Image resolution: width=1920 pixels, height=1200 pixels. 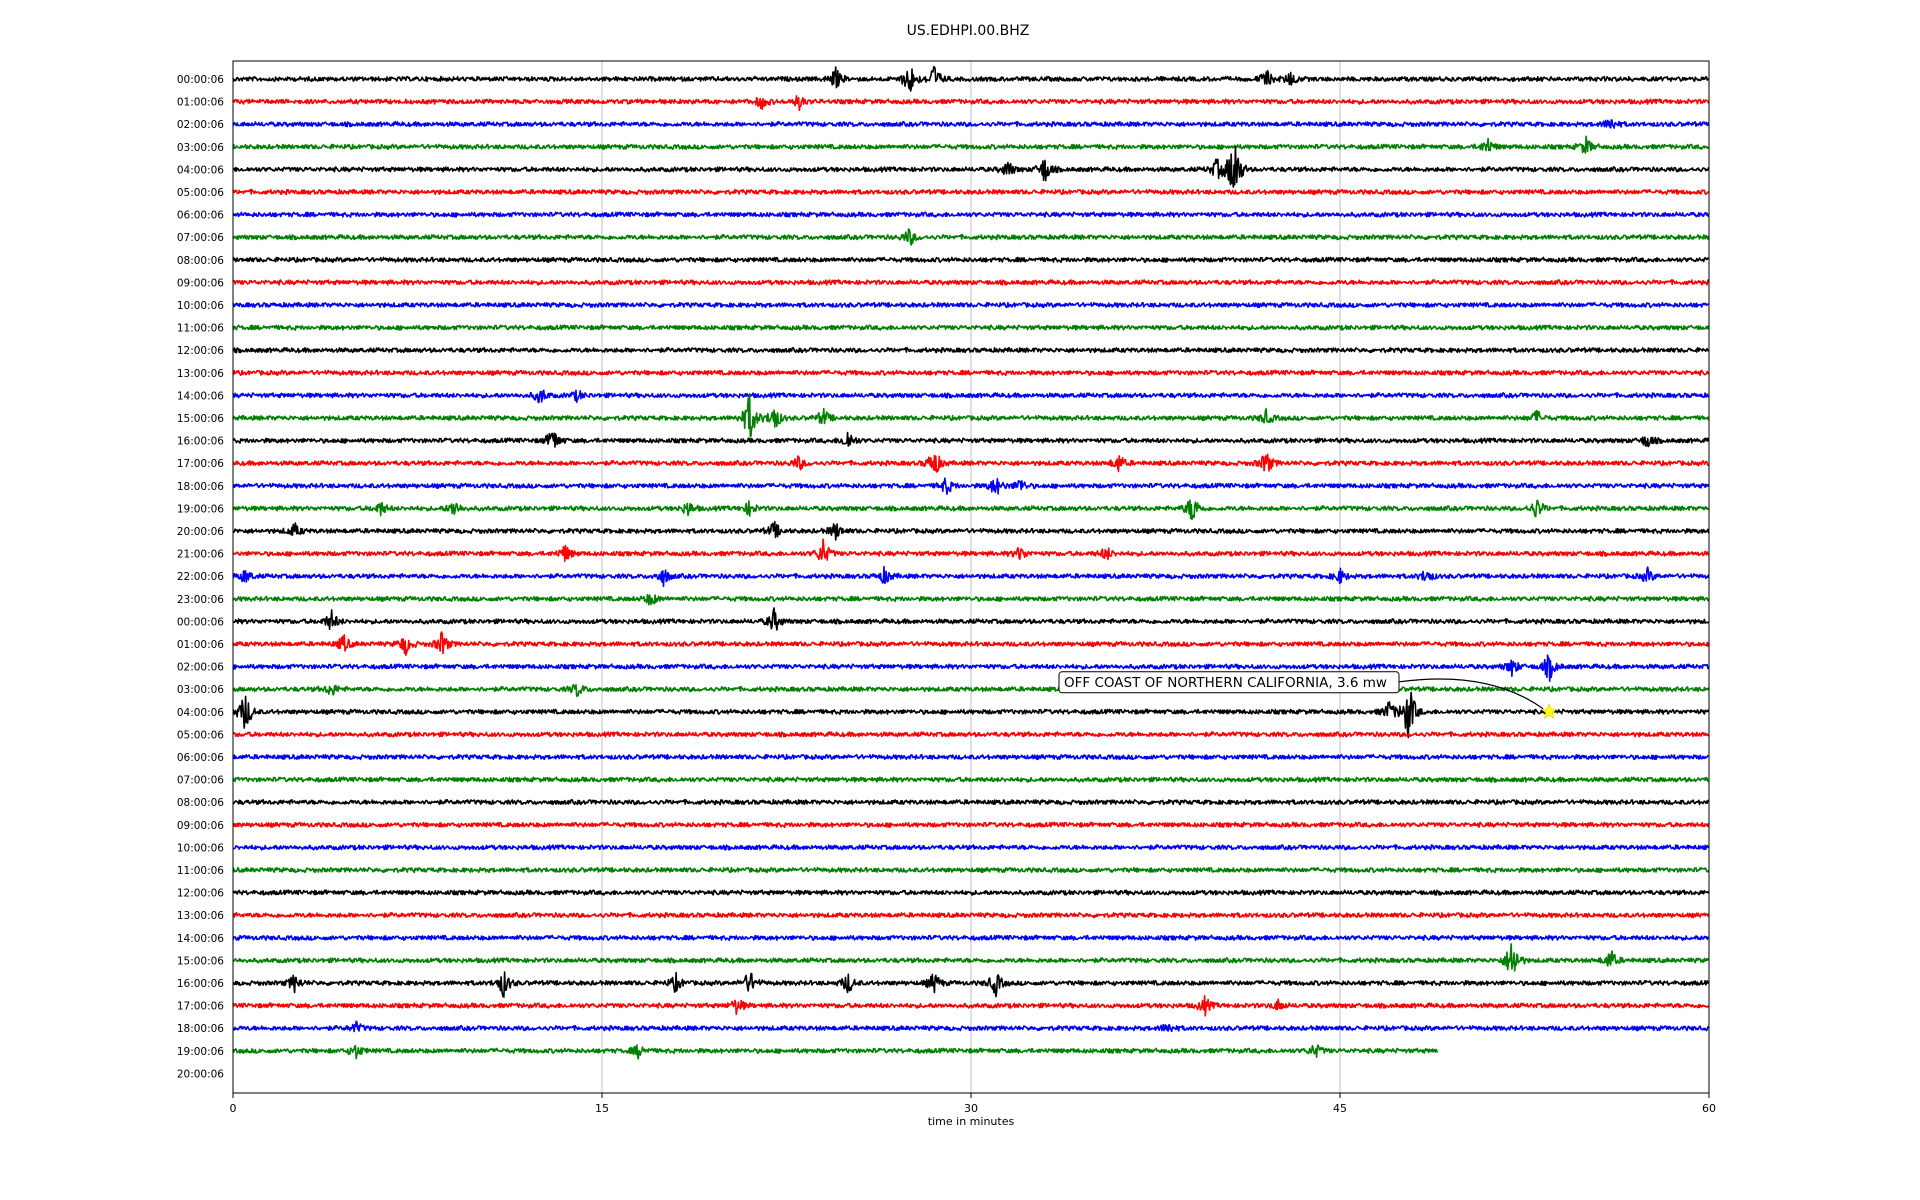 I want to click on row-label-2: 02:00:06, so click(x=200, y=125).